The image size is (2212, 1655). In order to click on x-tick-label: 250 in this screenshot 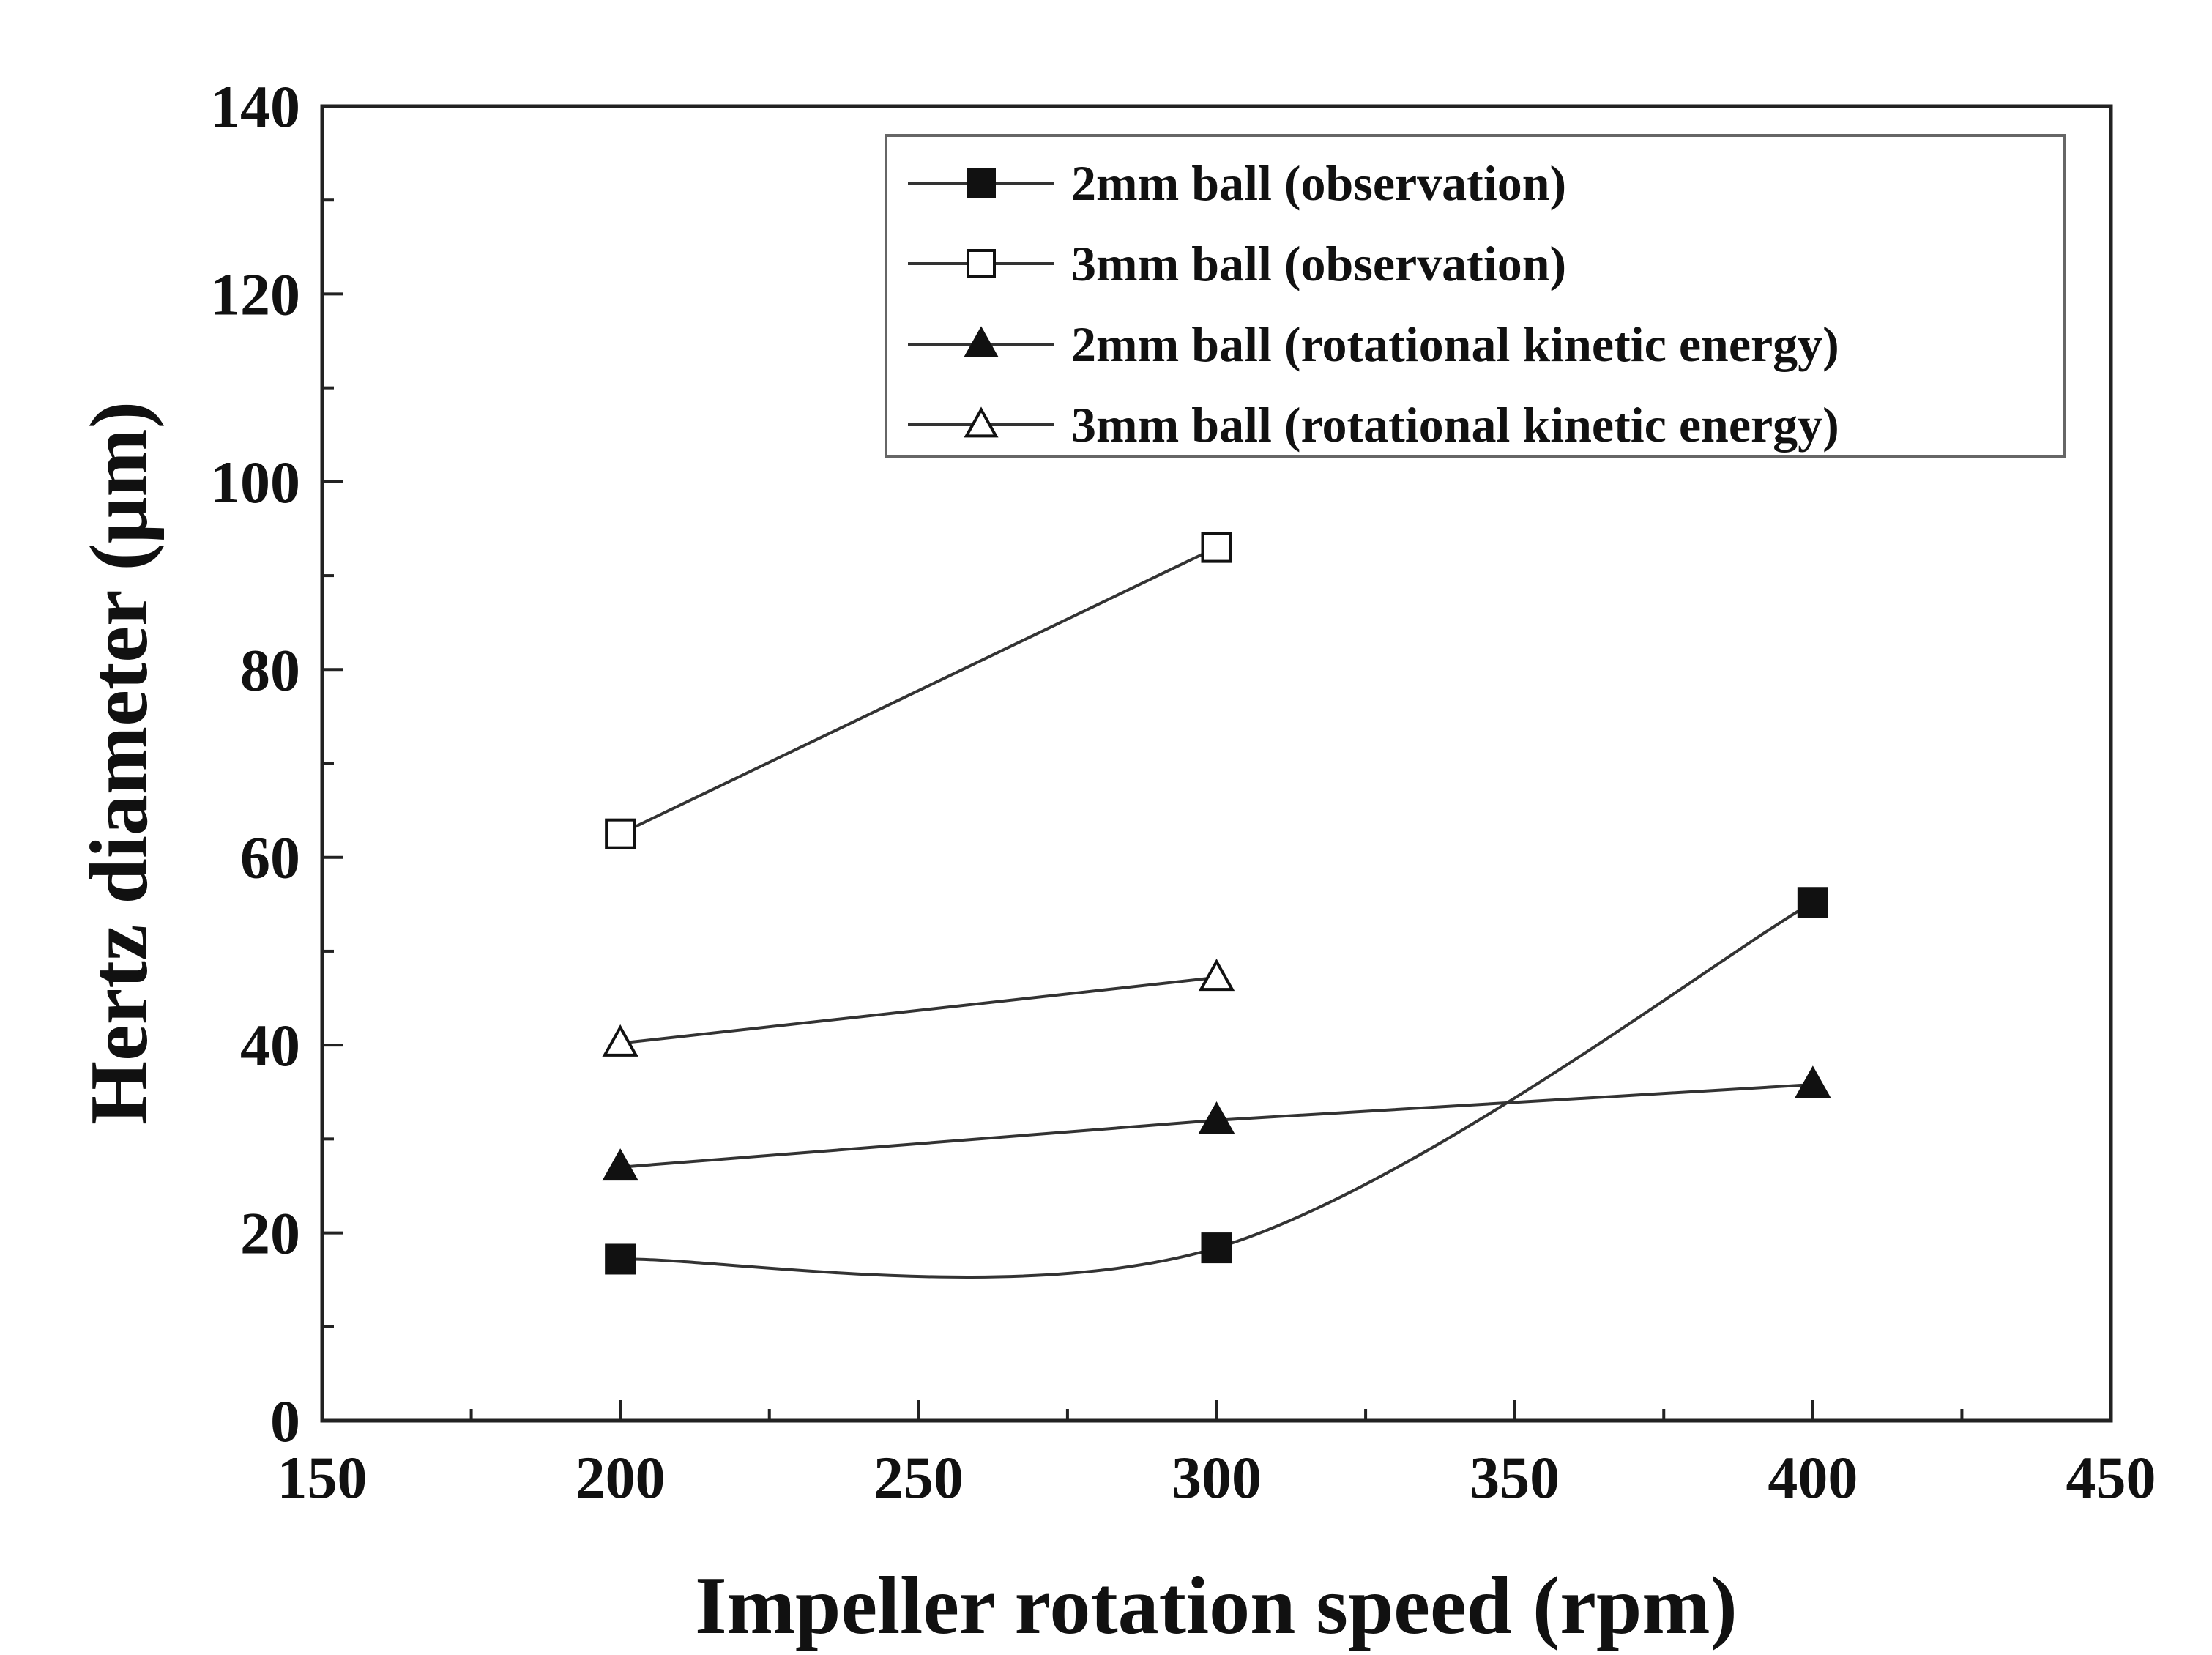, I will do `click(919, 1477)`.